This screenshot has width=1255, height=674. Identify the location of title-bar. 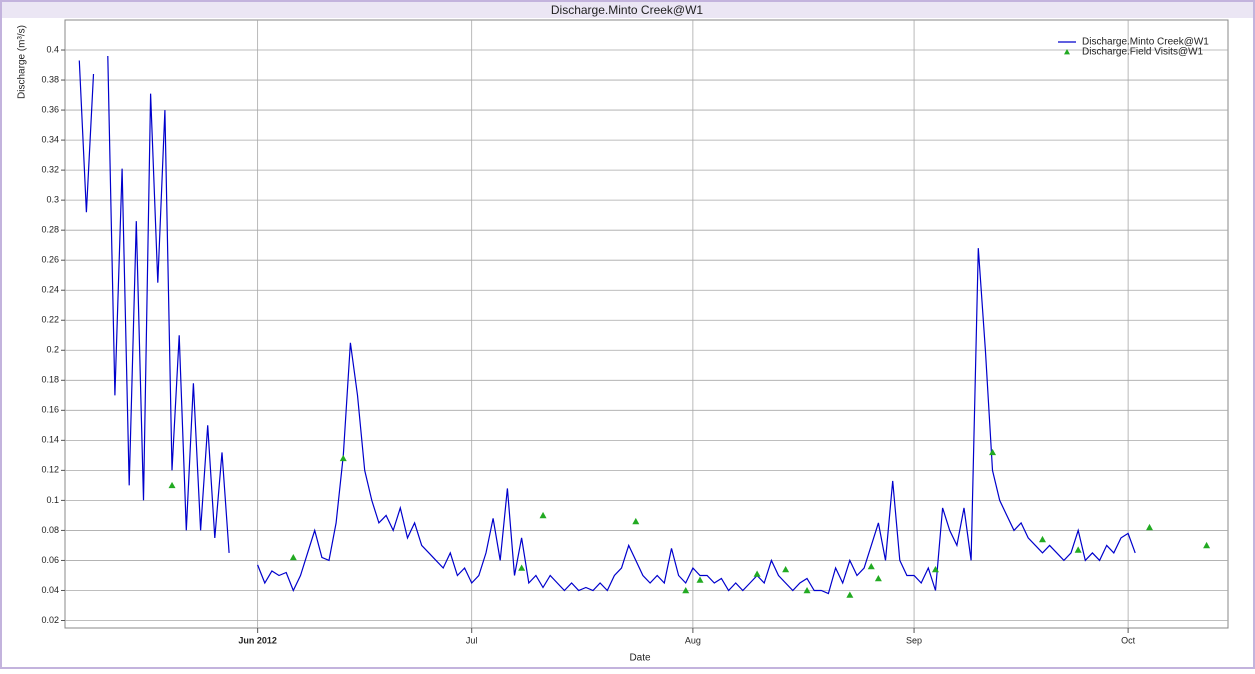
(627, 10).